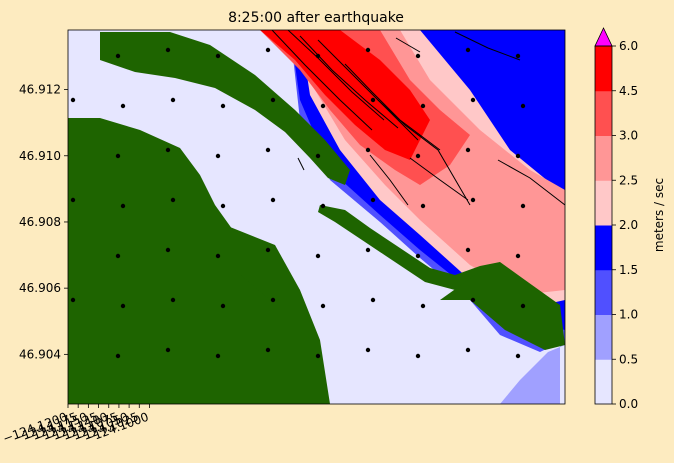 Image resolution: width=674 pixels, height=463 pixels. I want to click on chart-title: 8:25:00 after earthquake, so click(316, 18).